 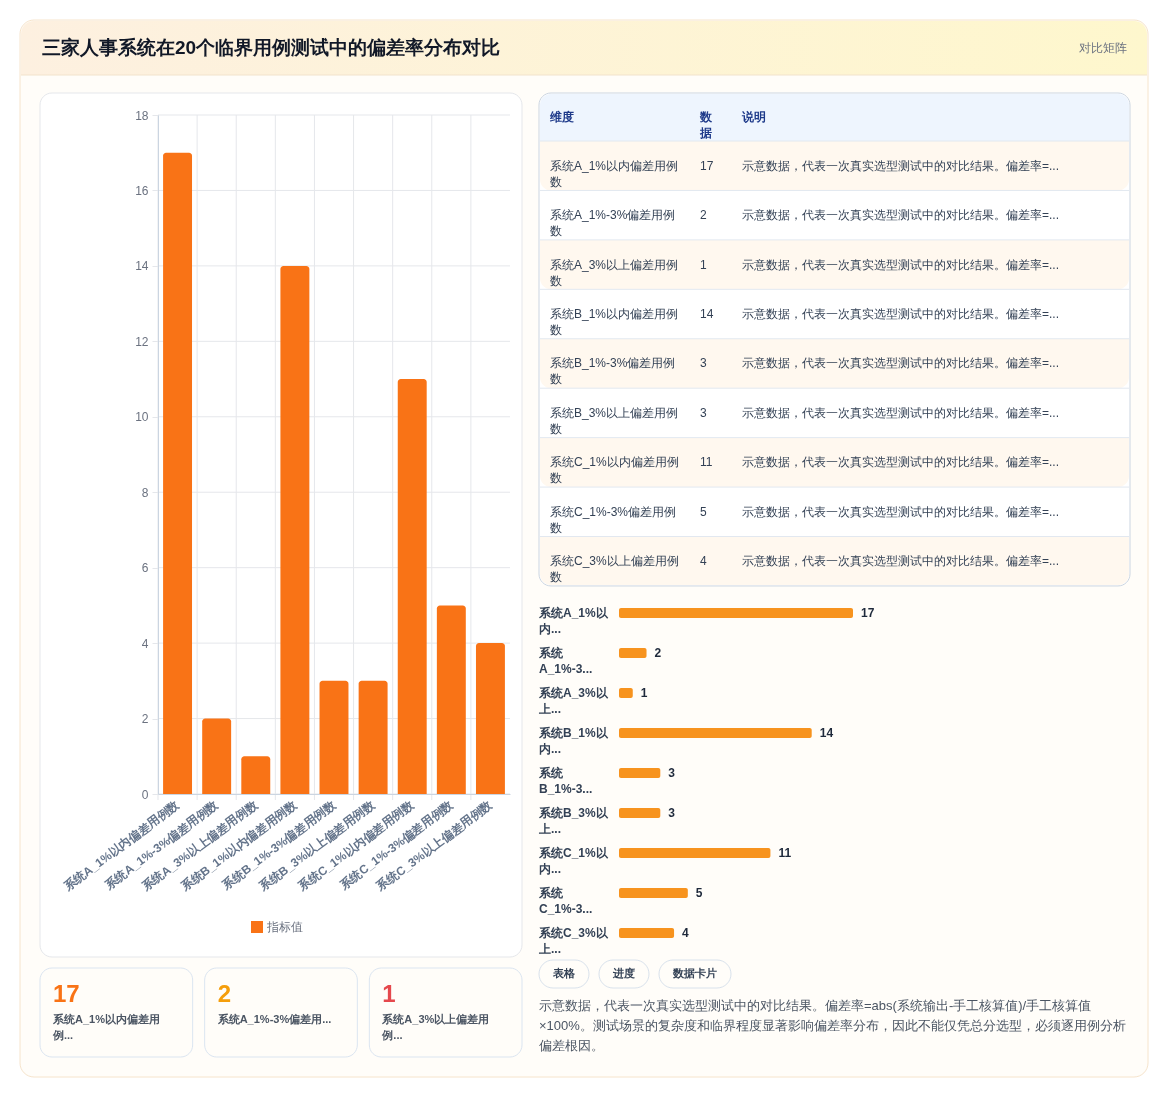 What do you see at coordinates (614, 420) in the screenshot?
I see `category-label: 系统B_3%以上偏差用例数` at bounding box center [614, 420].